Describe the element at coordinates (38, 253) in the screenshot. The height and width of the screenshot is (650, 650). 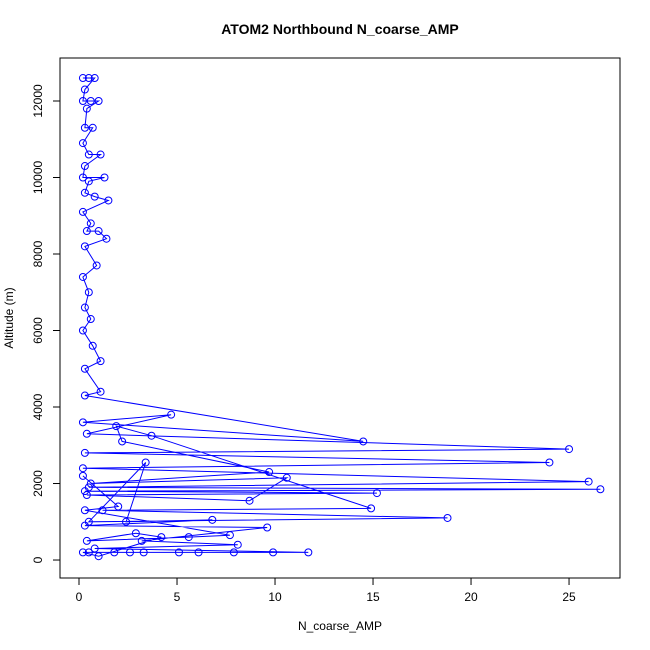
I see `y-tick-label: 8000` at that location.